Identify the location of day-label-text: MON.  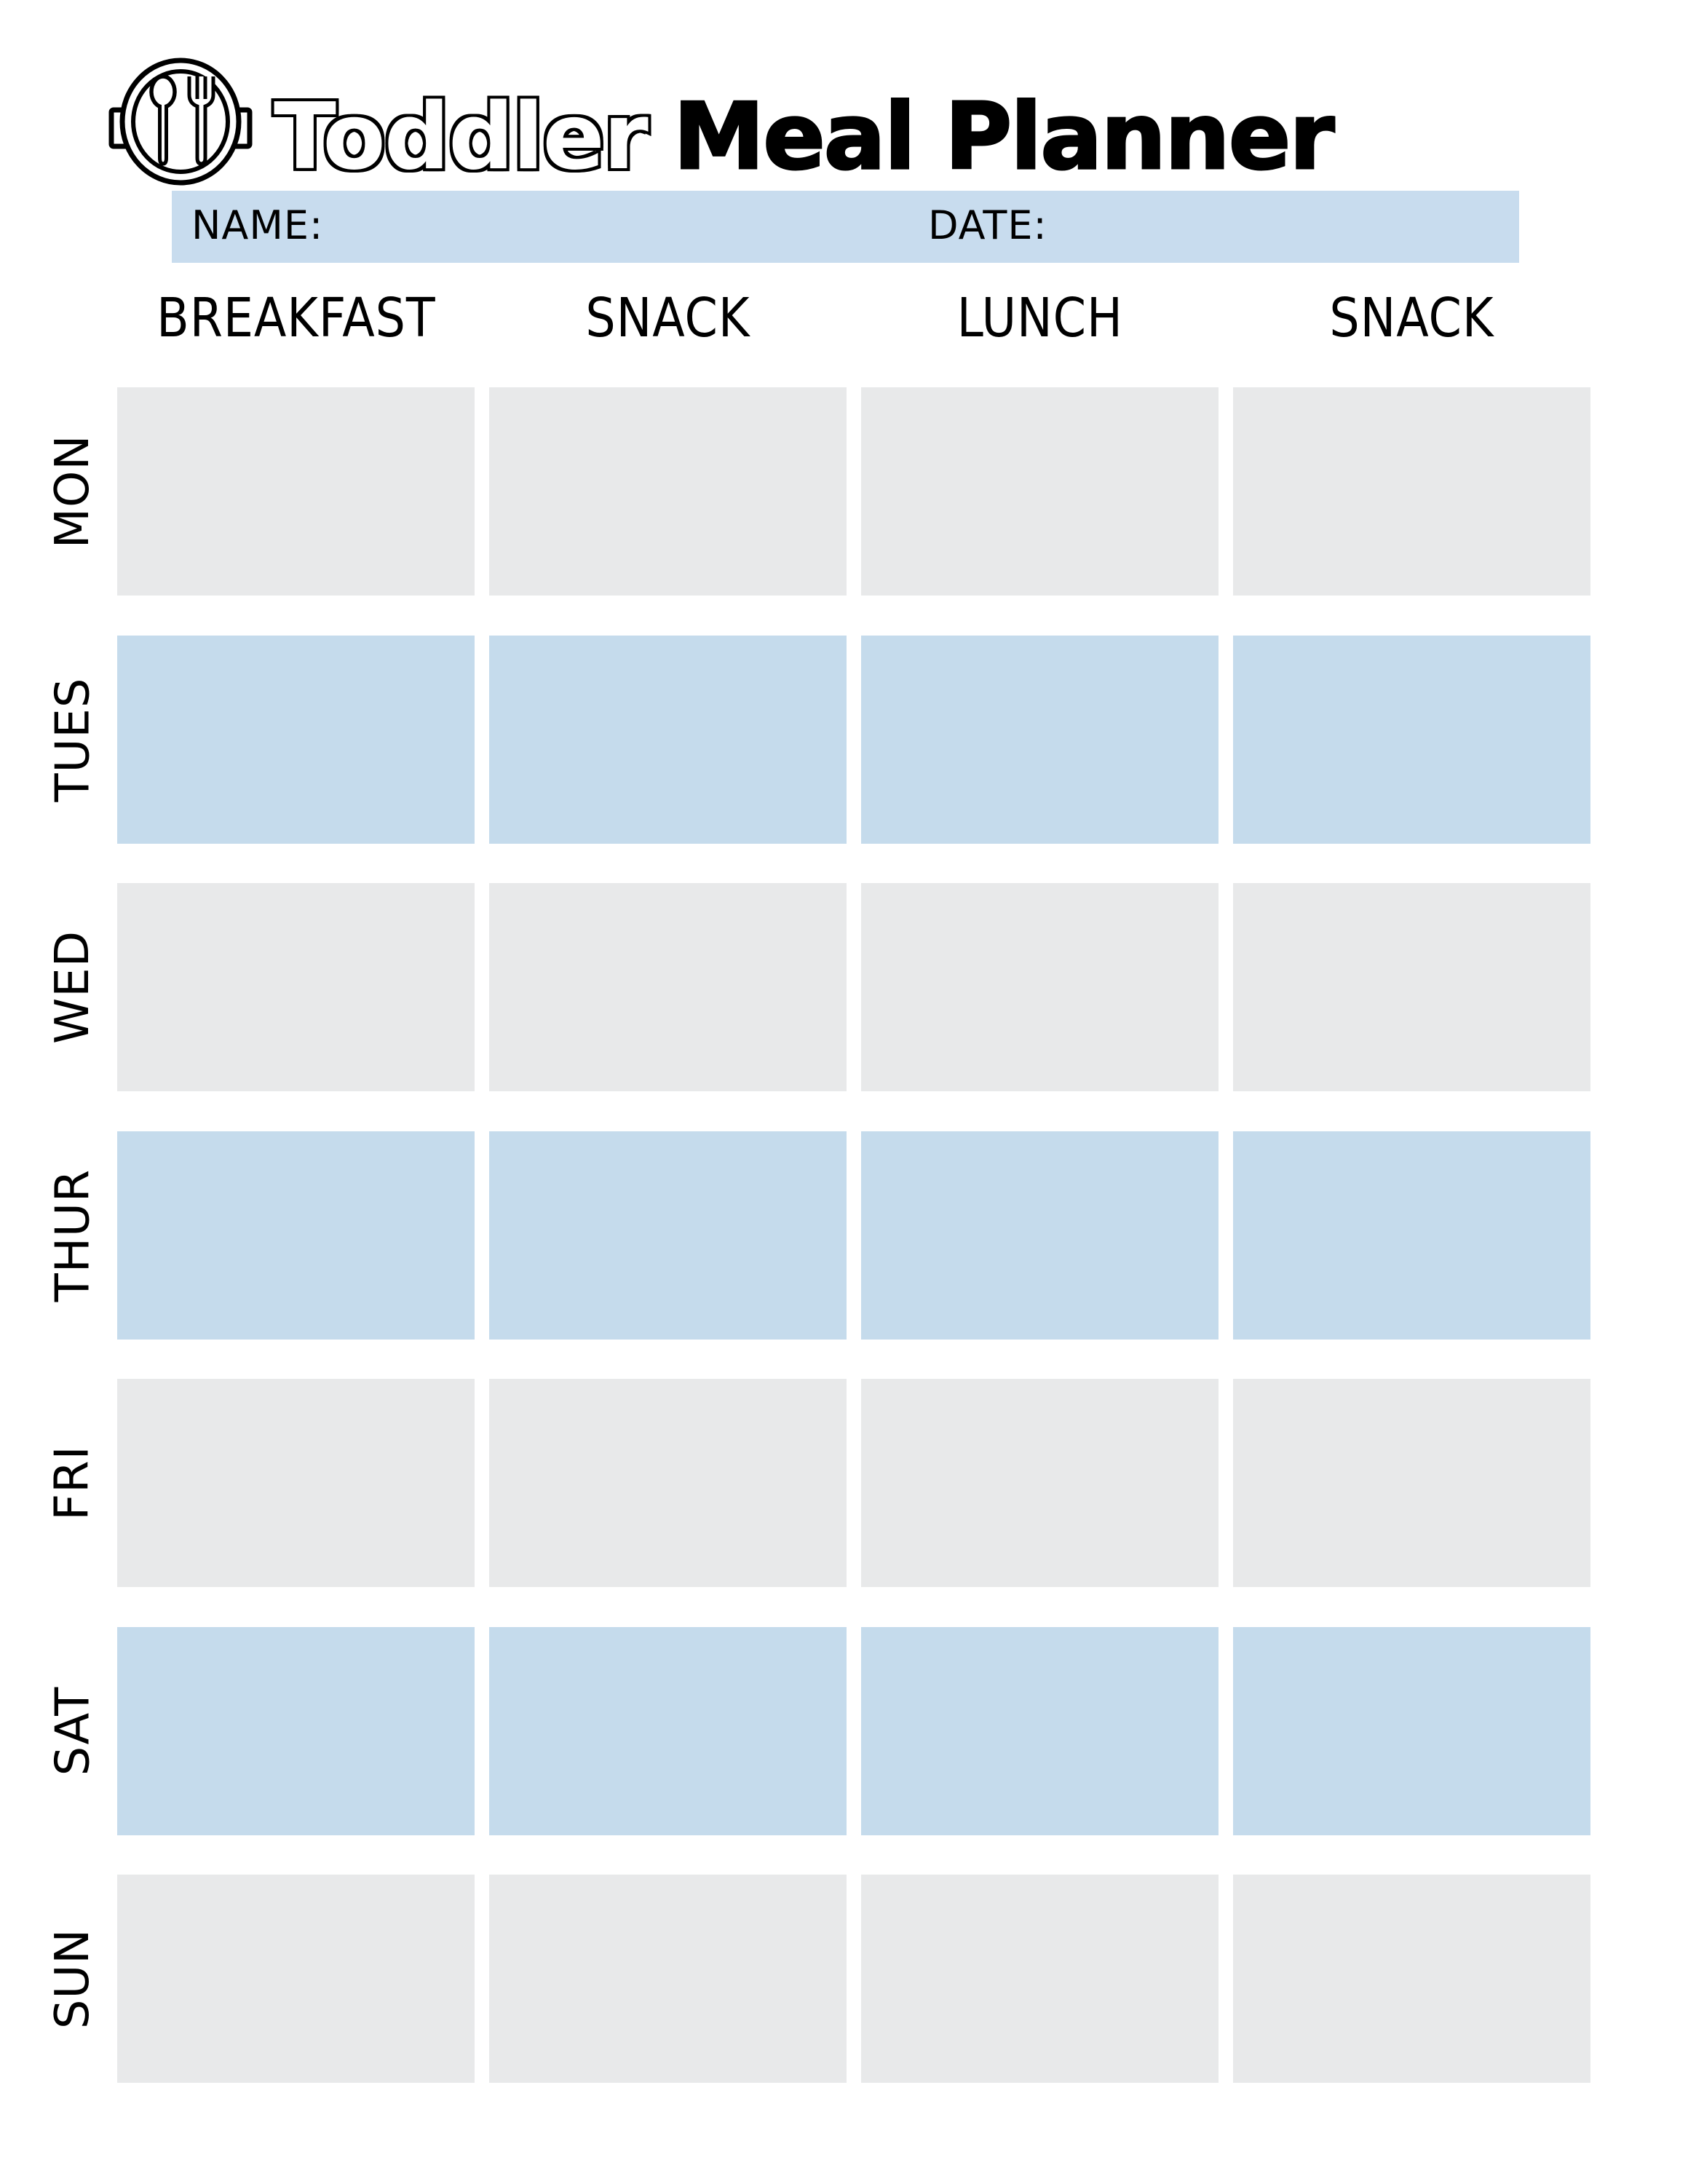
(73, 491).